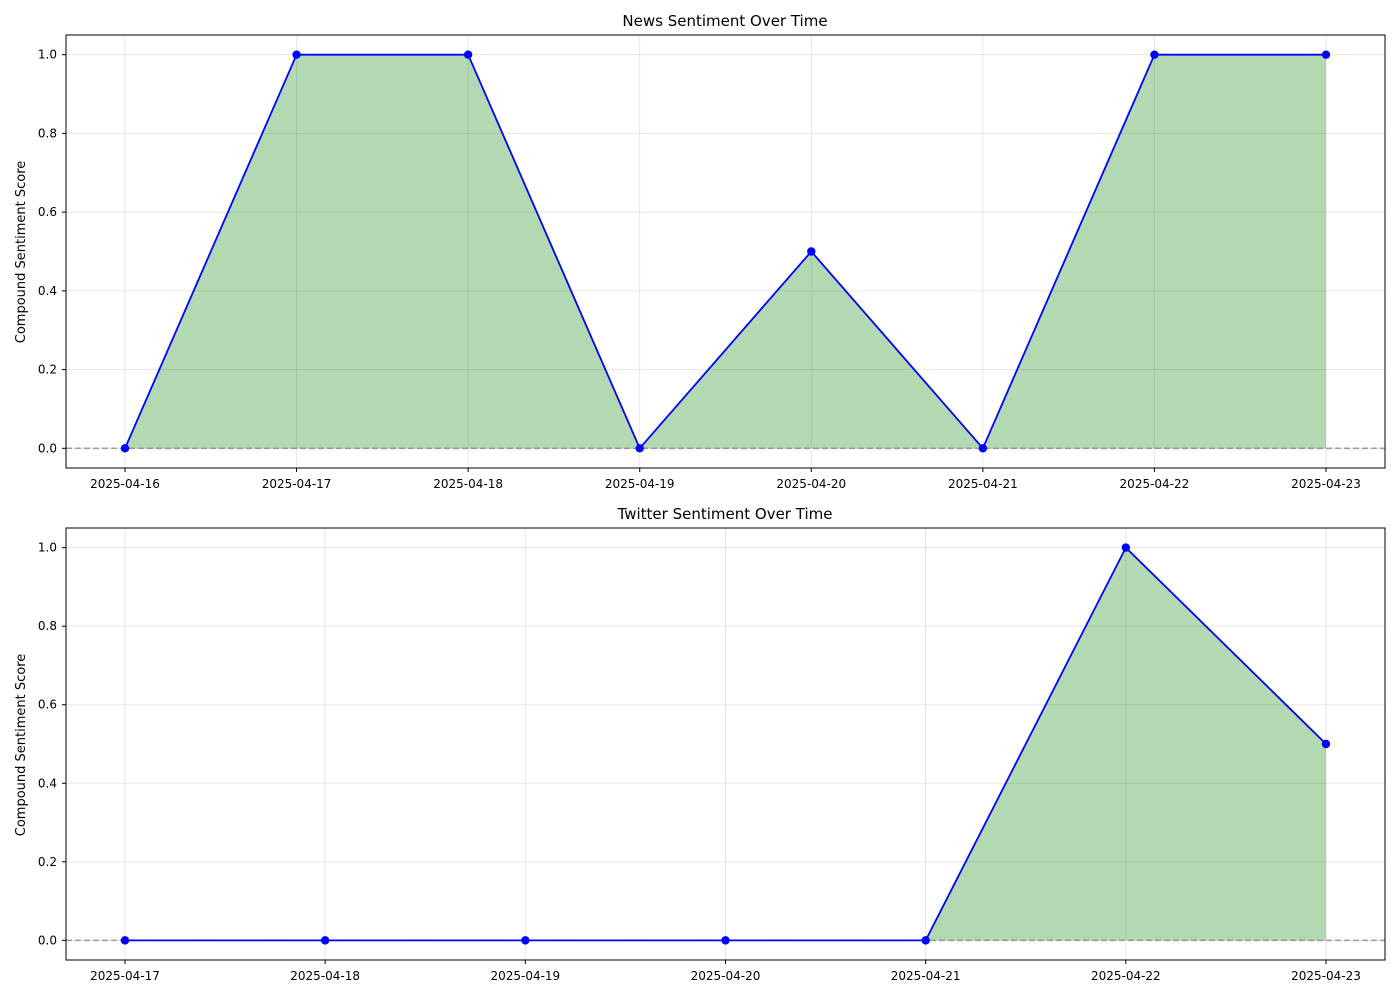  Describe the element at coordinates (21, 745) in the screenshot. I see `twitter-y-axis-label: Compound Sentiment Score` at that location.